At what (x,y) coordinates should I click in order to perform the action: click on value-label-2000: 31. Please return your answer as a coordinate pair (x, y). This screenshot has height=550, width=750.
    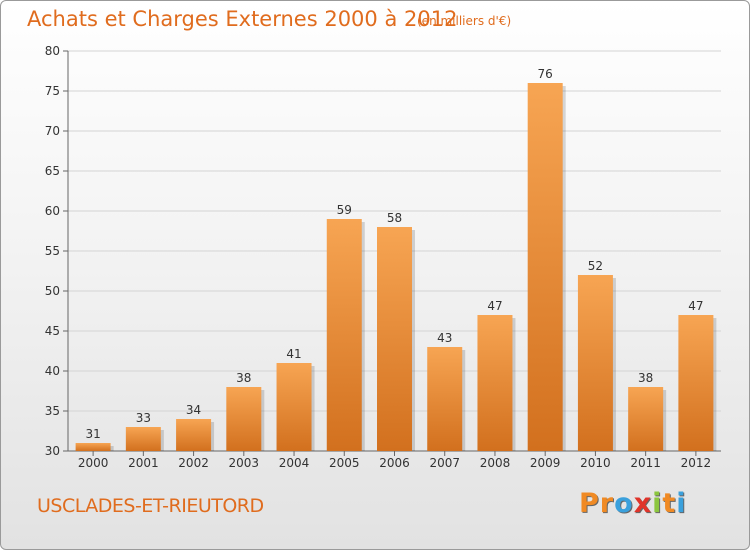
    Looking at the image, I should click on (92, 434).